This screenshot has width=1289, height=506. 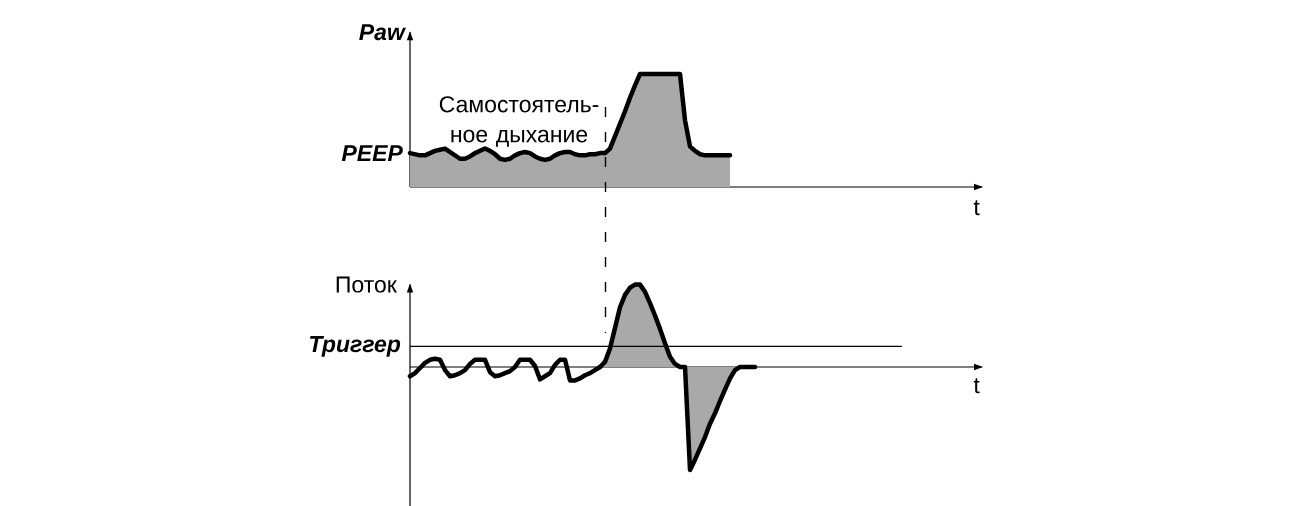 What do you see at coordinates (519, 121) in the screenshot?
I see `annotation: Самостоятель- ное дыхание` at bounding box center [519, 121].